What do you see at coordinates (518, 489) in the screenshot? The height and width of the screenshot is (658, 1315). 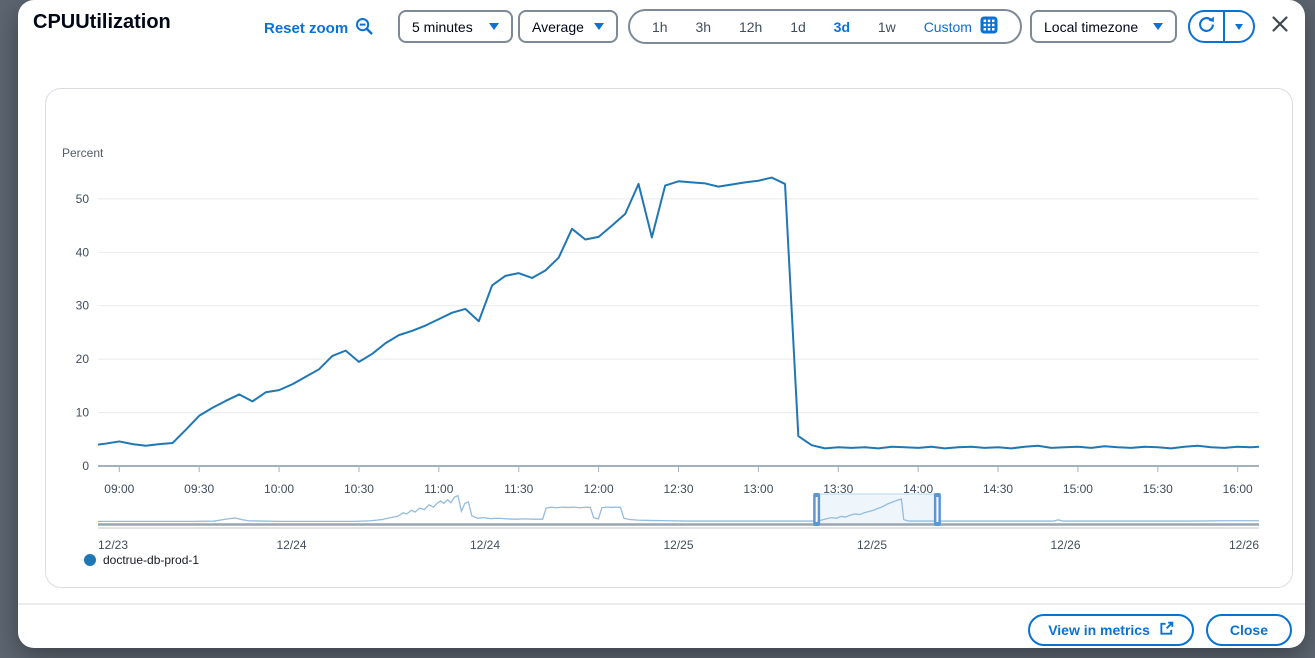 I see `x-tick-label: 11:30` at bounding box center [518, 489].